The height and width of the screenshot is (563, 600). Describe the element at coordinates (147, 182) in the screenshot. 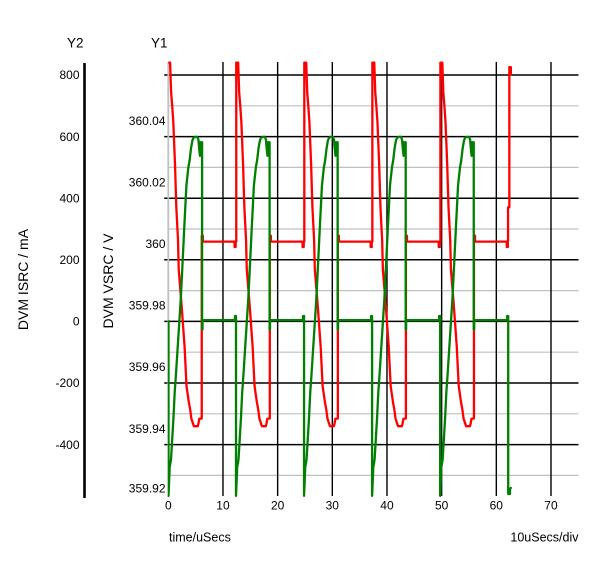

I see `svg-text: 360.02` at that location.